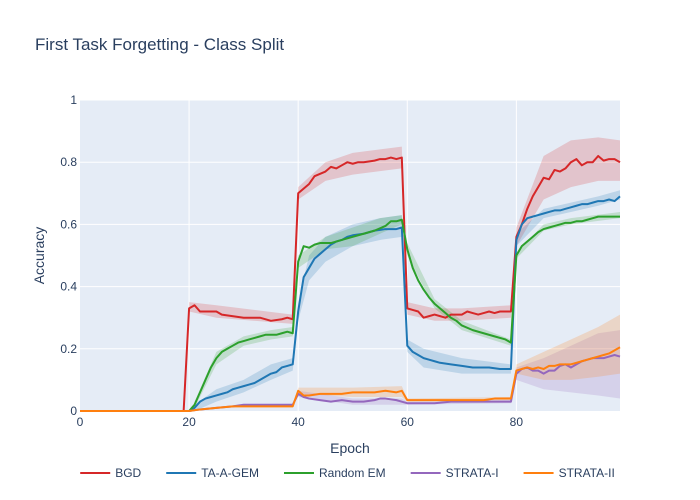 This screenshot has height=500, width=700. I want to click on legend-label: TA-A-GEM, so click(230, 473).